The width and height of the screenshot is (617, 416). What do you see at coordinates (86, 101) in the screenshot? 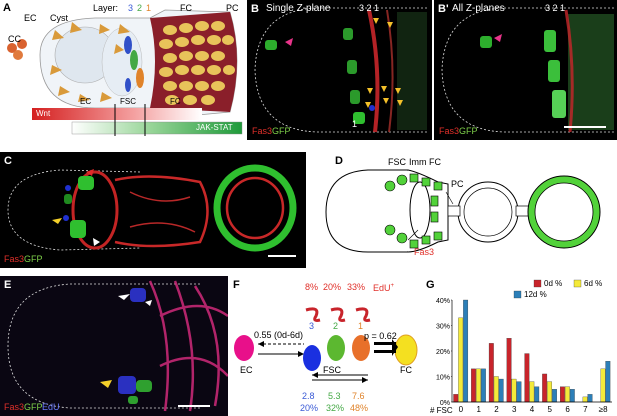
I see `gradient-ec: EC` at bounding box center [86, 101].